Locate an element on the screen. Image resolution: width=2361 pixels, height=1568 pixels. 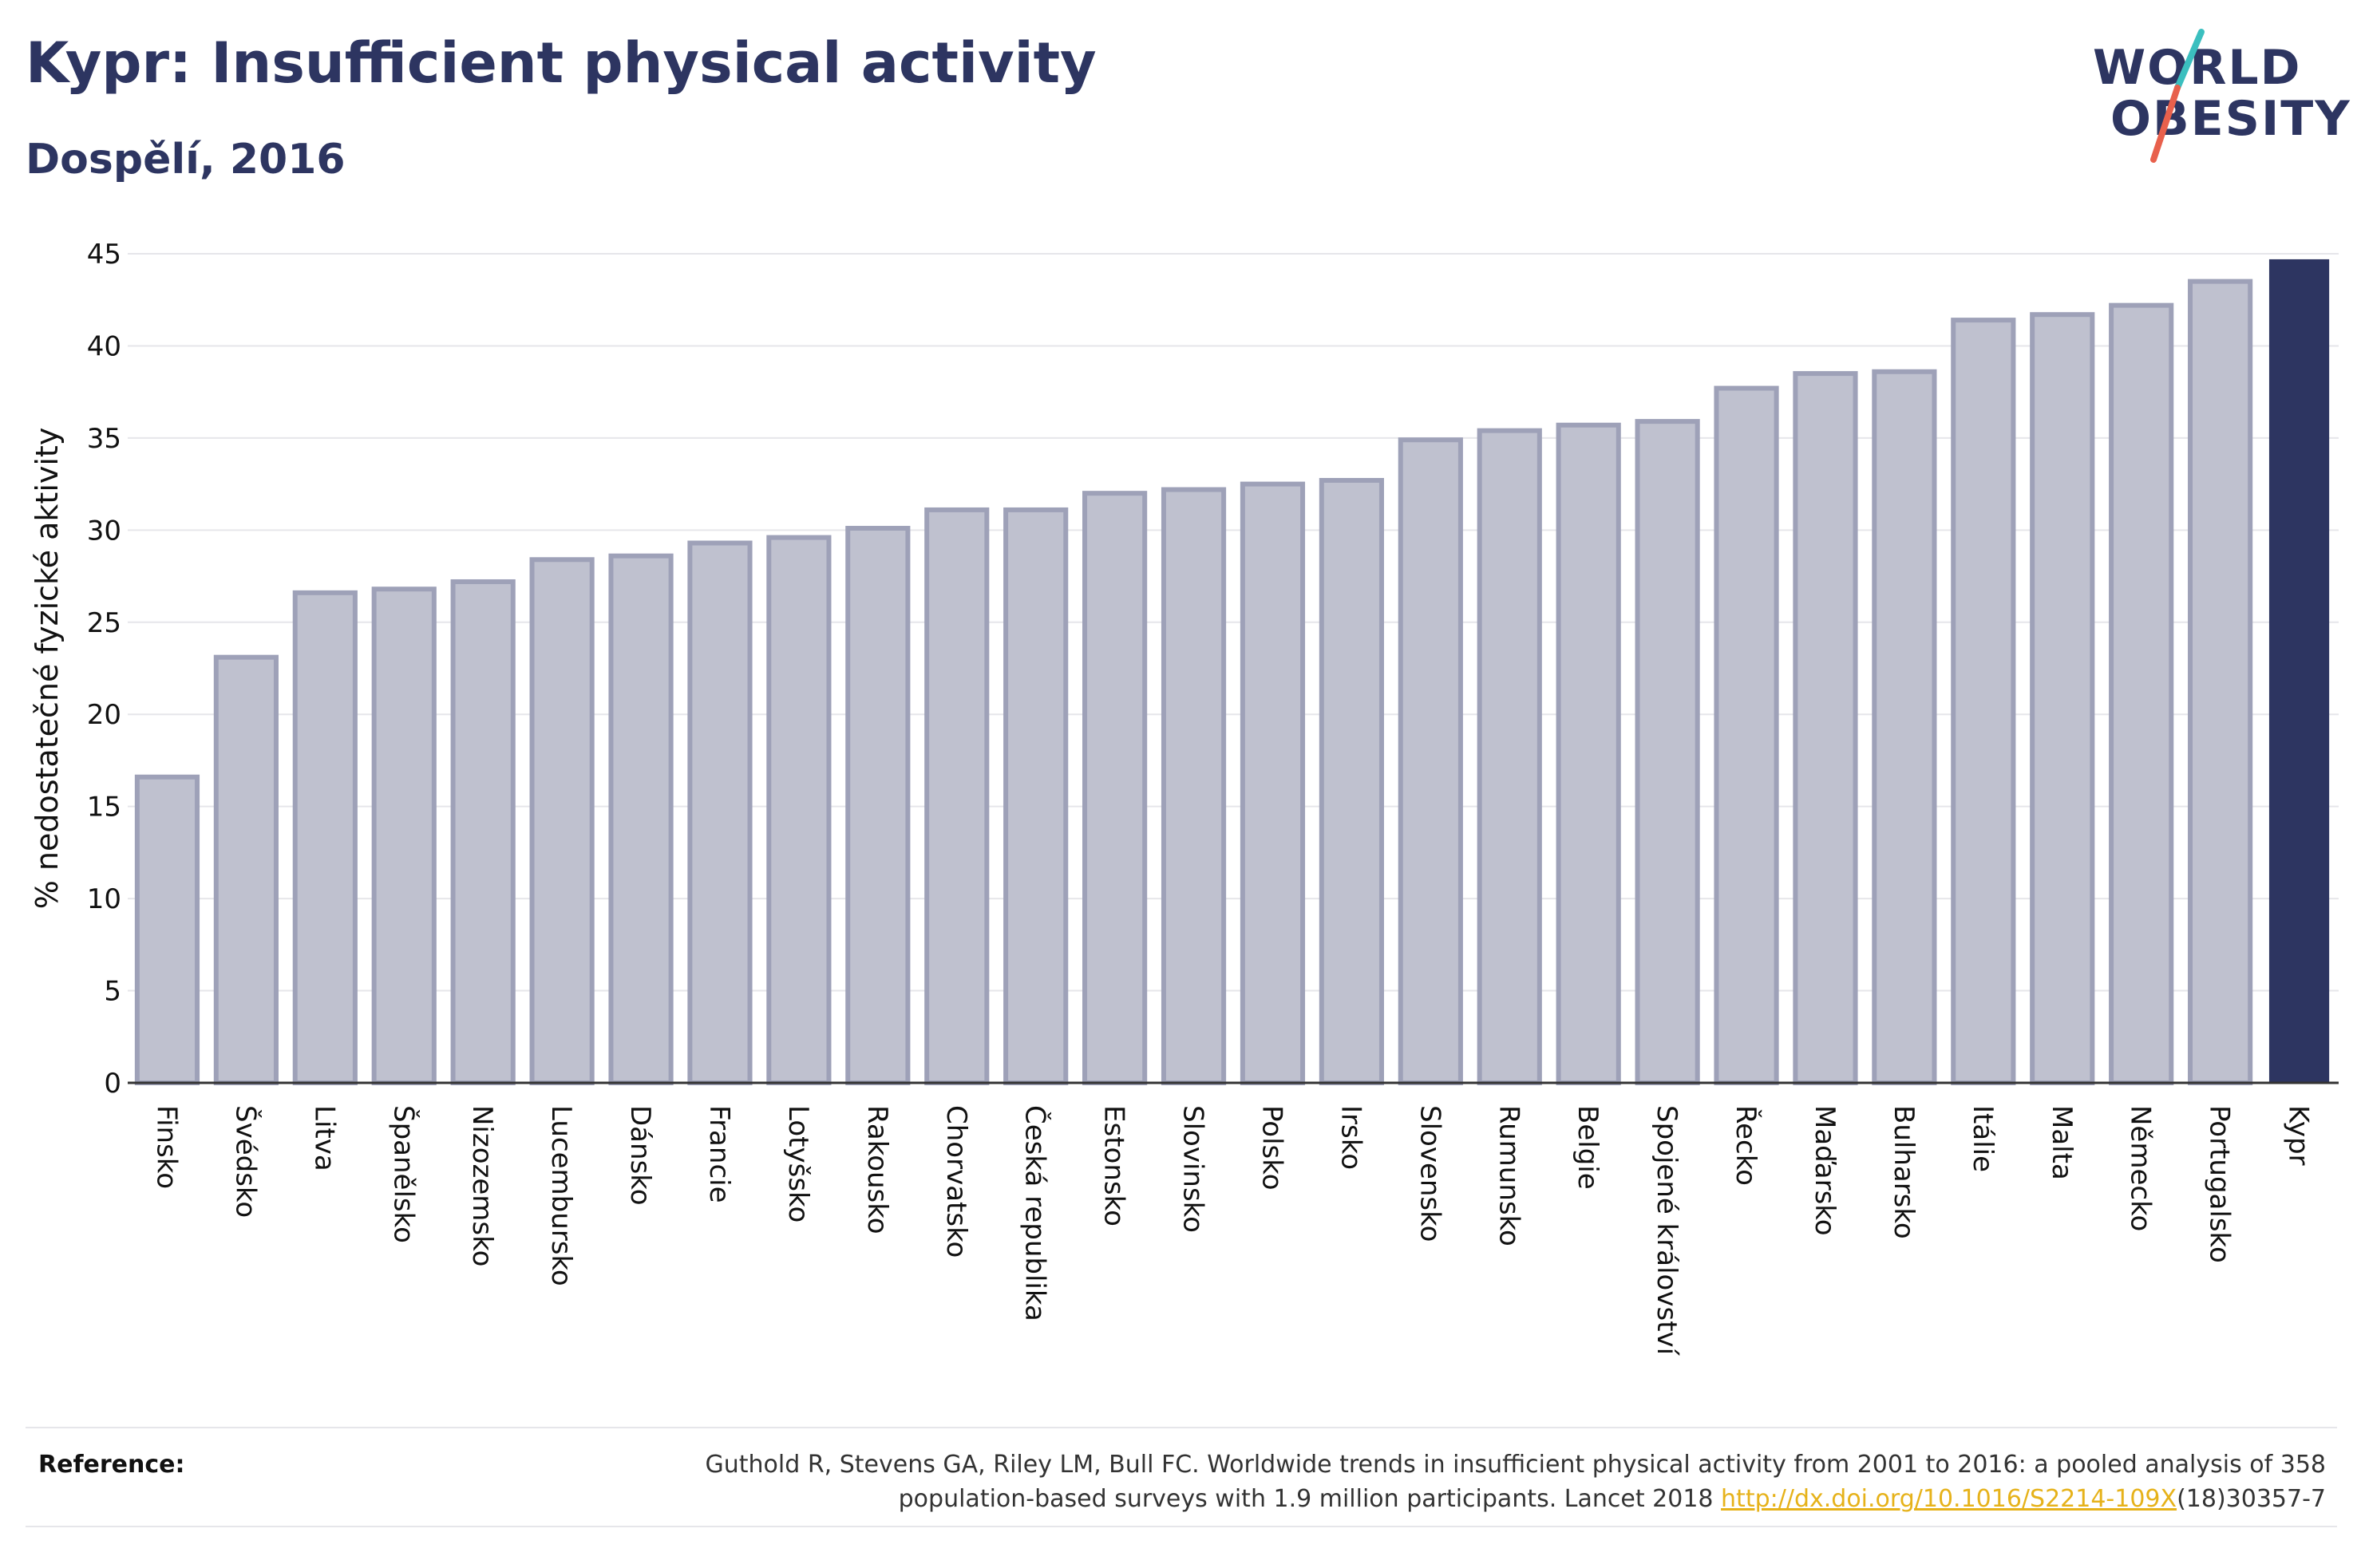
bar-francie is located at coordinates (720, 812).